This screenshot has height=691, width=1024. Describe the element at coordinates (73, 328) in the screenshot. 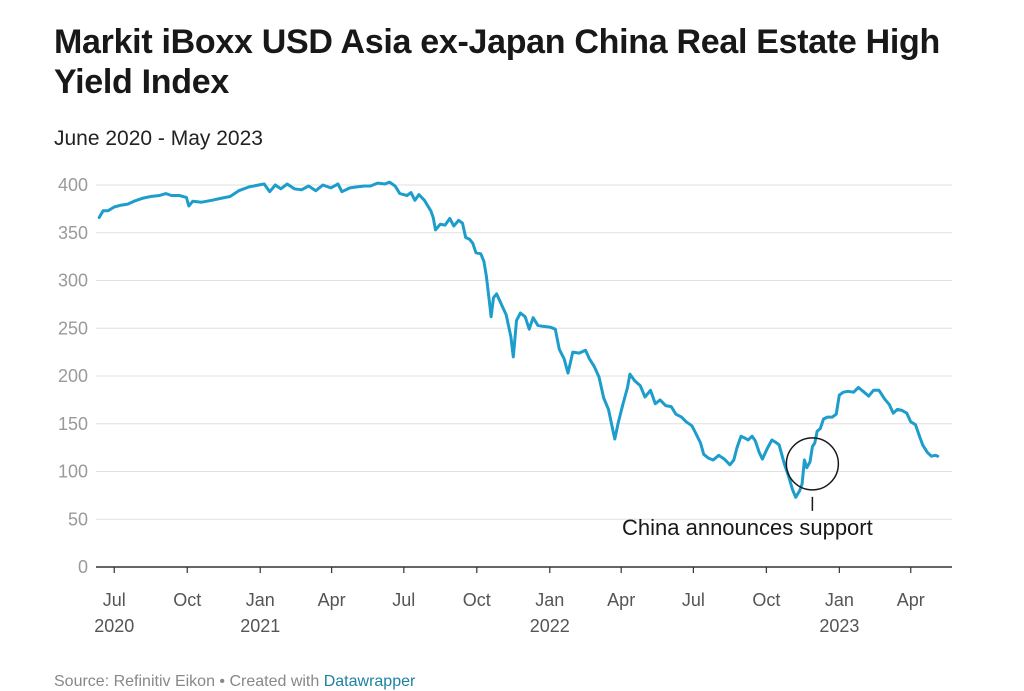

I see `y-tick-label: 250` at that location.